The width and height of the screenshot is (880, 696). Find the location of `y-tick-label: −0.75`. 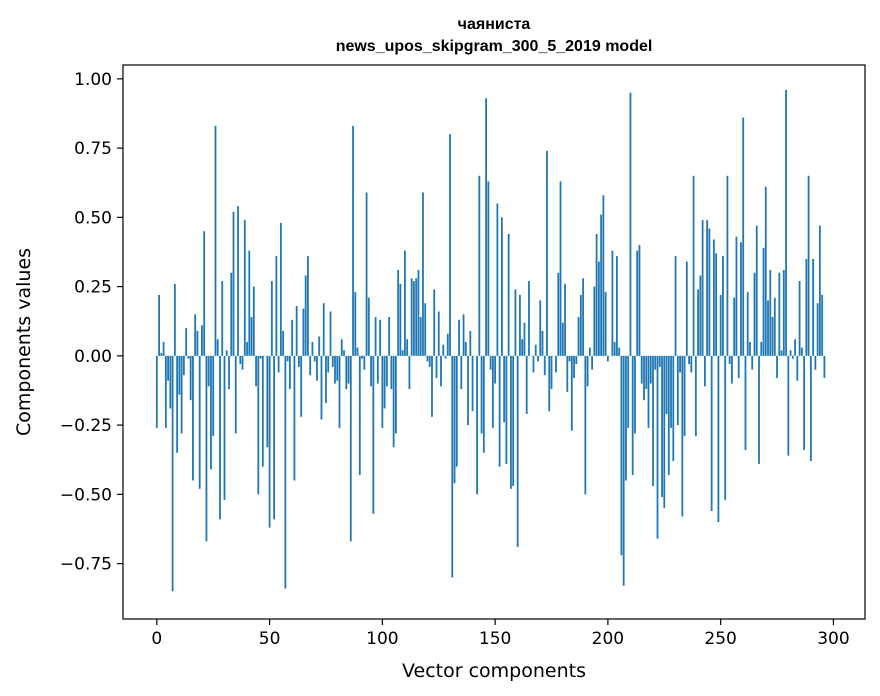

y-tick-label: −0.75 is located at coordinates (86, 565).